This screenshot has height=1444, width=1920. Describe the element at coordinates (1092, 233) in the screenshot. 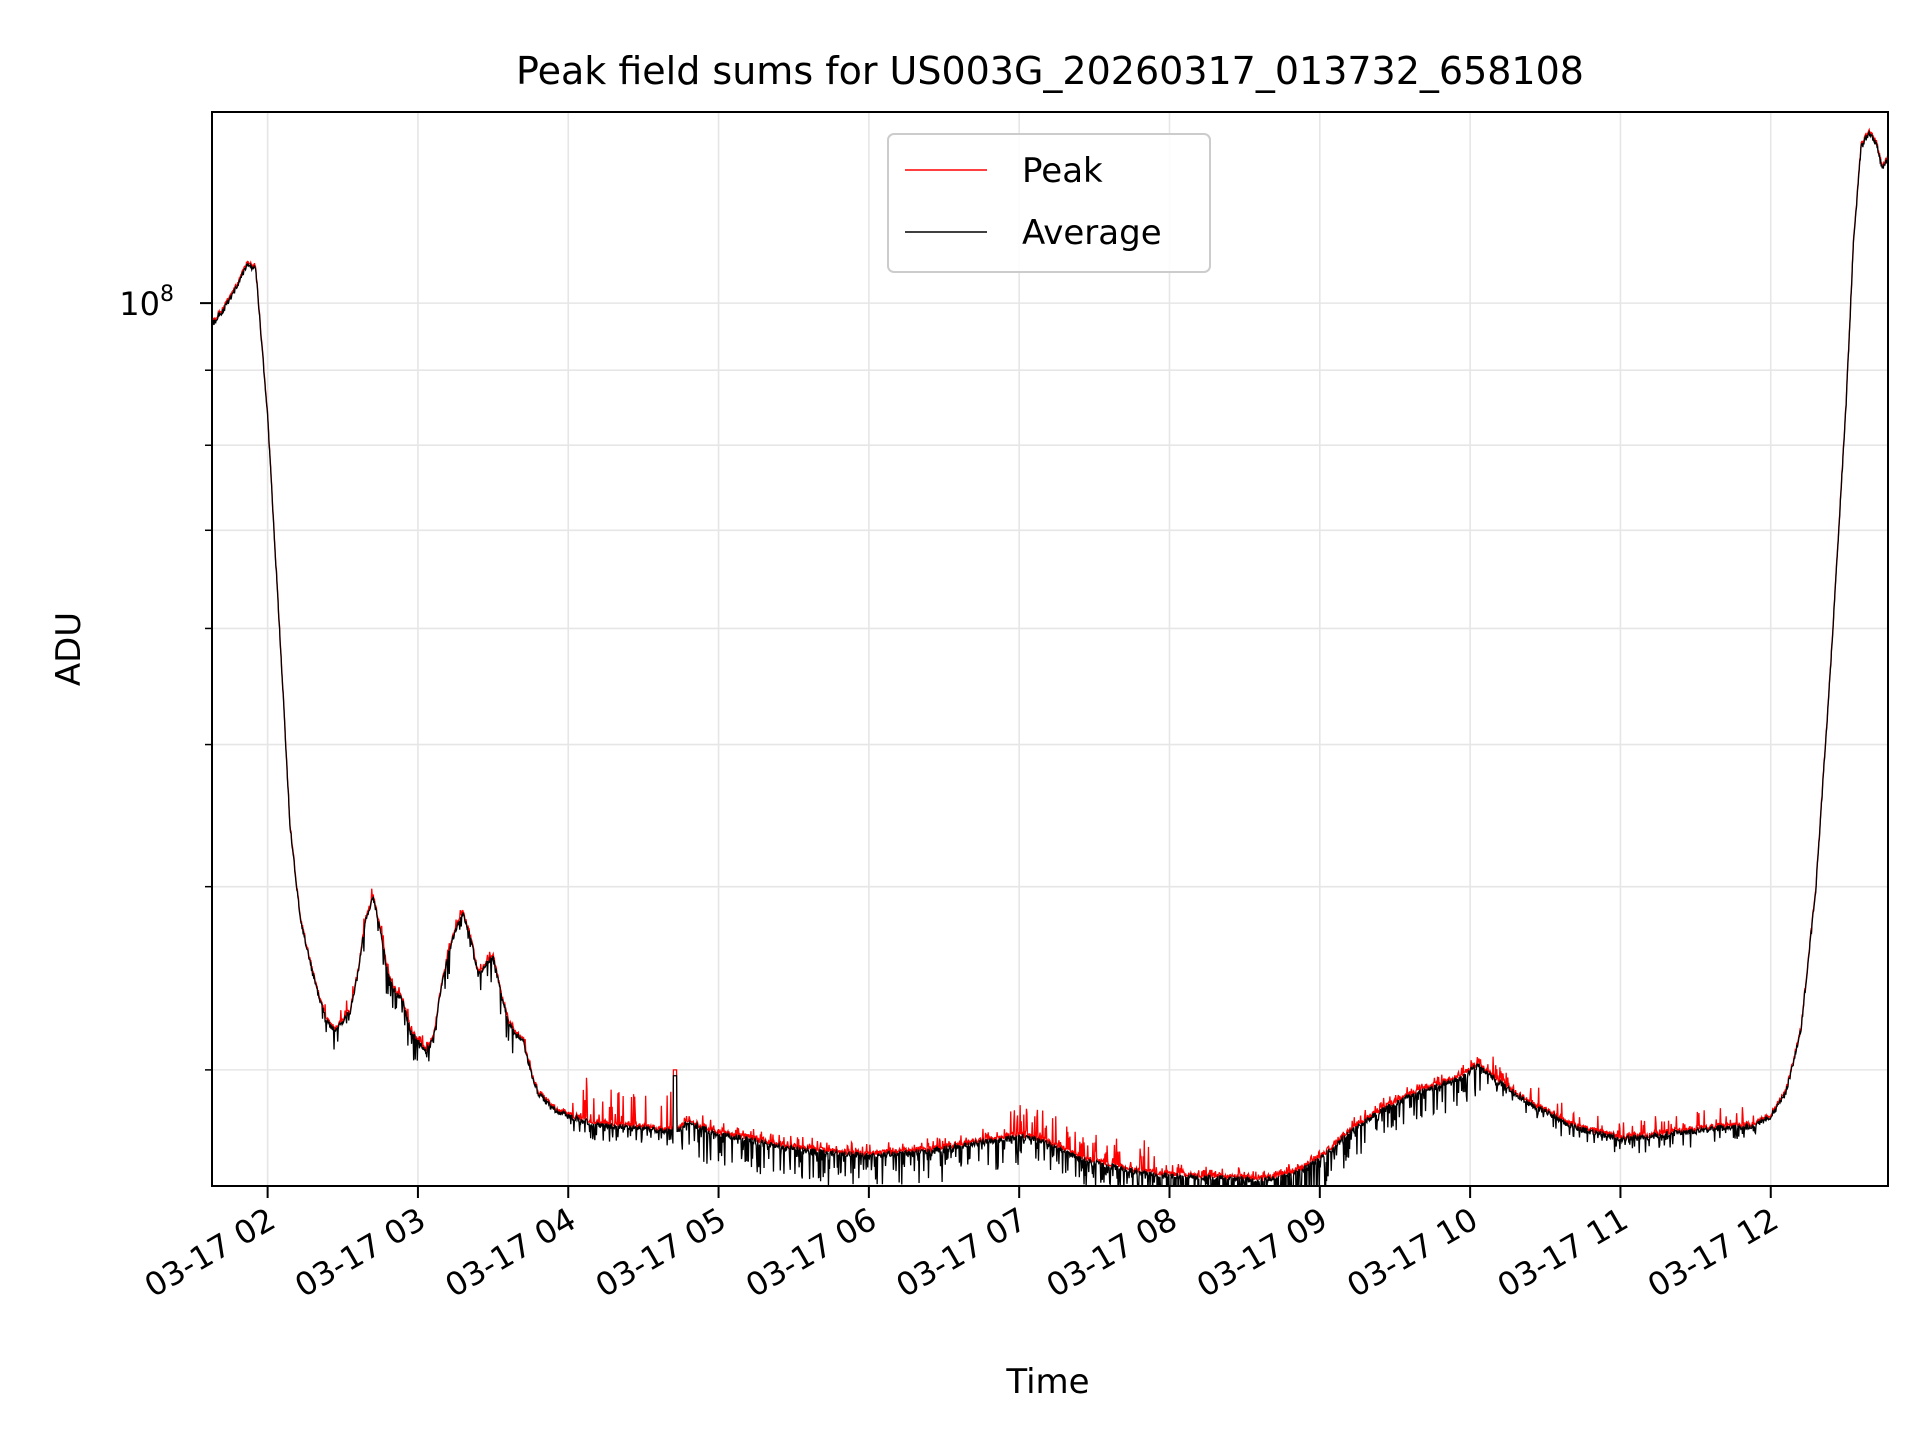

I see `legend-average-label: Average` at that location.